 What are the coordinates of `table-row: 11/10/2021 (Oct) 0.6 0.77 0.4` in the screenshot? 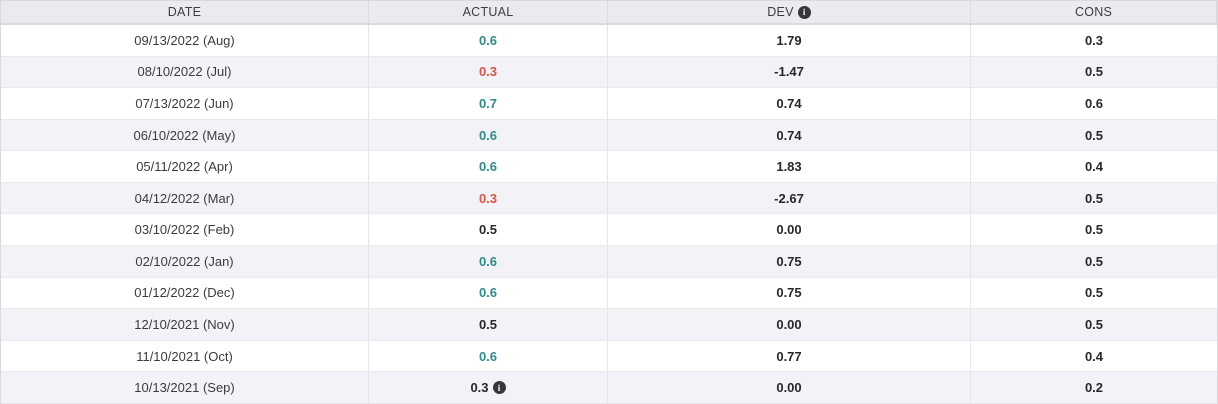 It's located at (609, 356).